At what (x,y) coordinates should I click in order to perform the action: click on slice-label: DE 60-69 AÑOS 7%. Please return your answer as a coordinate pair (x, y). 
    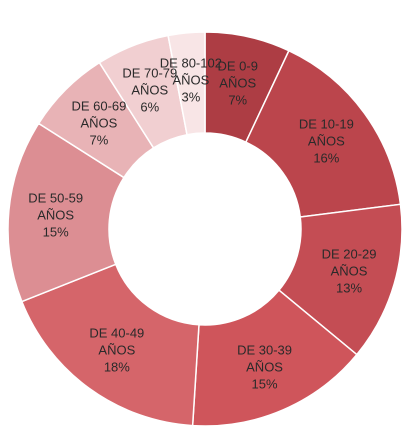
    Looking at the image, I should click on (99, 122).